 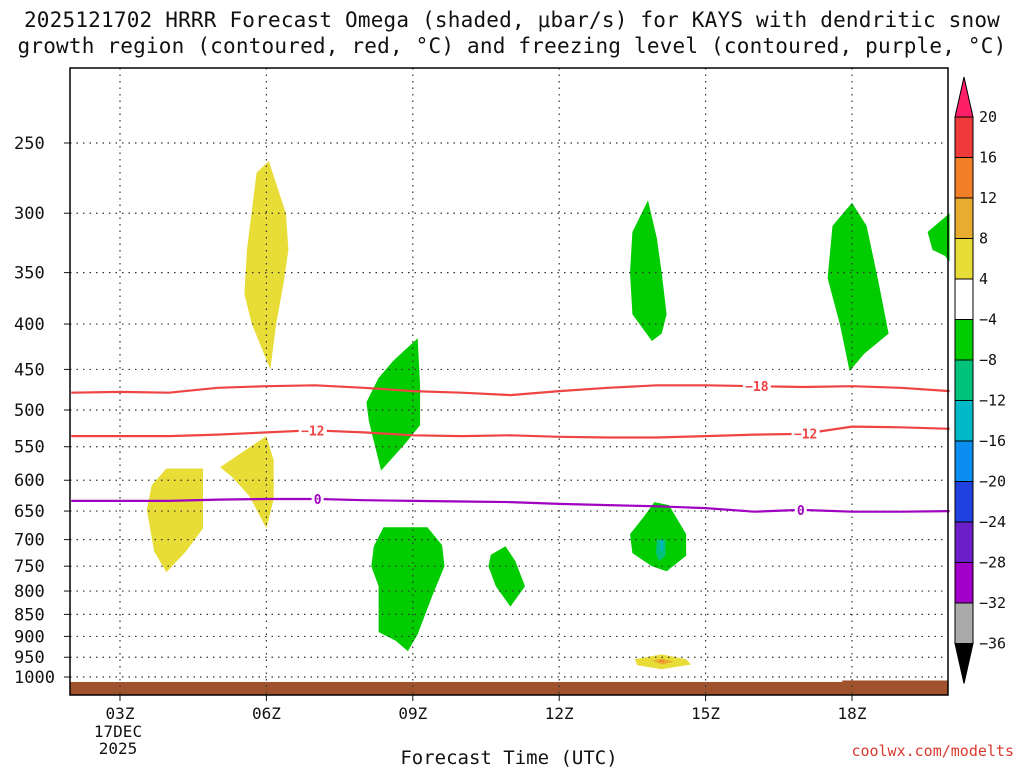 What do you see at coordinates (29, 481) in the screenshot?
I see `y-tick-label-600: 600` at bounding box center [29, 481].